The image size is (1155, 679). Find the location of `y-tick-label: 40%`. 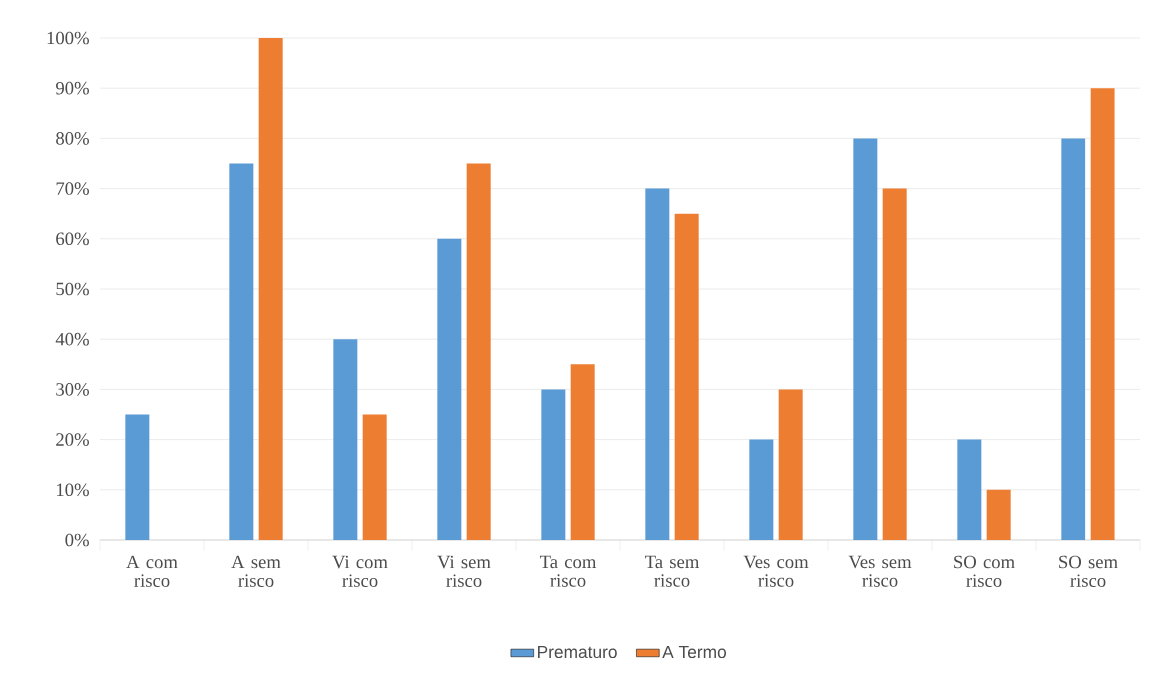

y-tick-label: 40% is located at coordinates (72, 339).